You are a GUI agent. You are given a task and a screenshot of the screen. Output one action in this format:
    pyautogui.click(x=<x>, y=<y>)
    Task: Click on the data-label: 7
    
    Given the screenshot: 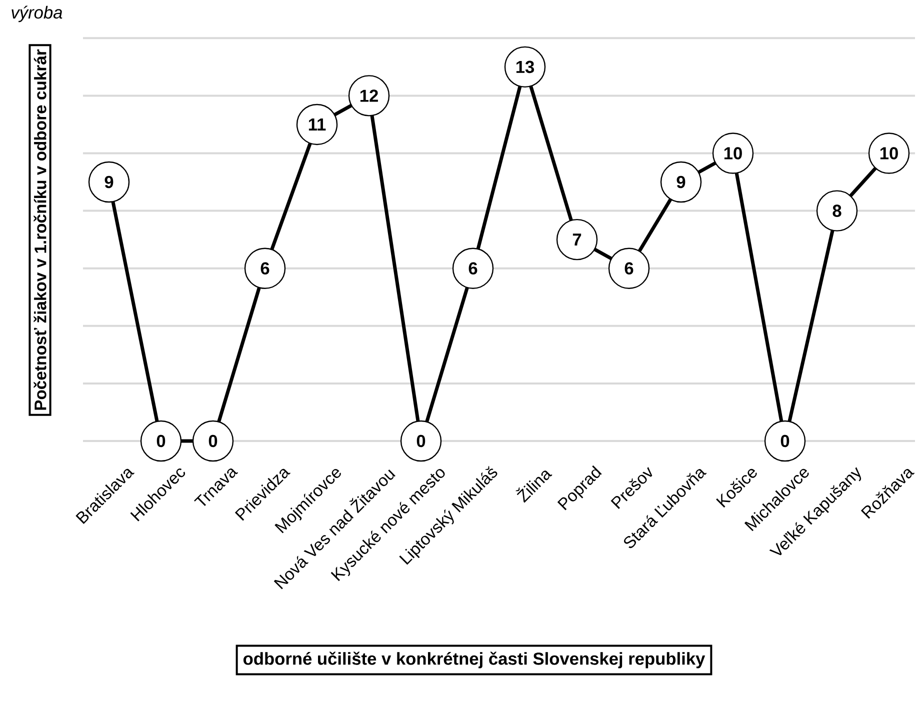 What is the action you would take?
    pyautogui.click(x=577, y=240)
    